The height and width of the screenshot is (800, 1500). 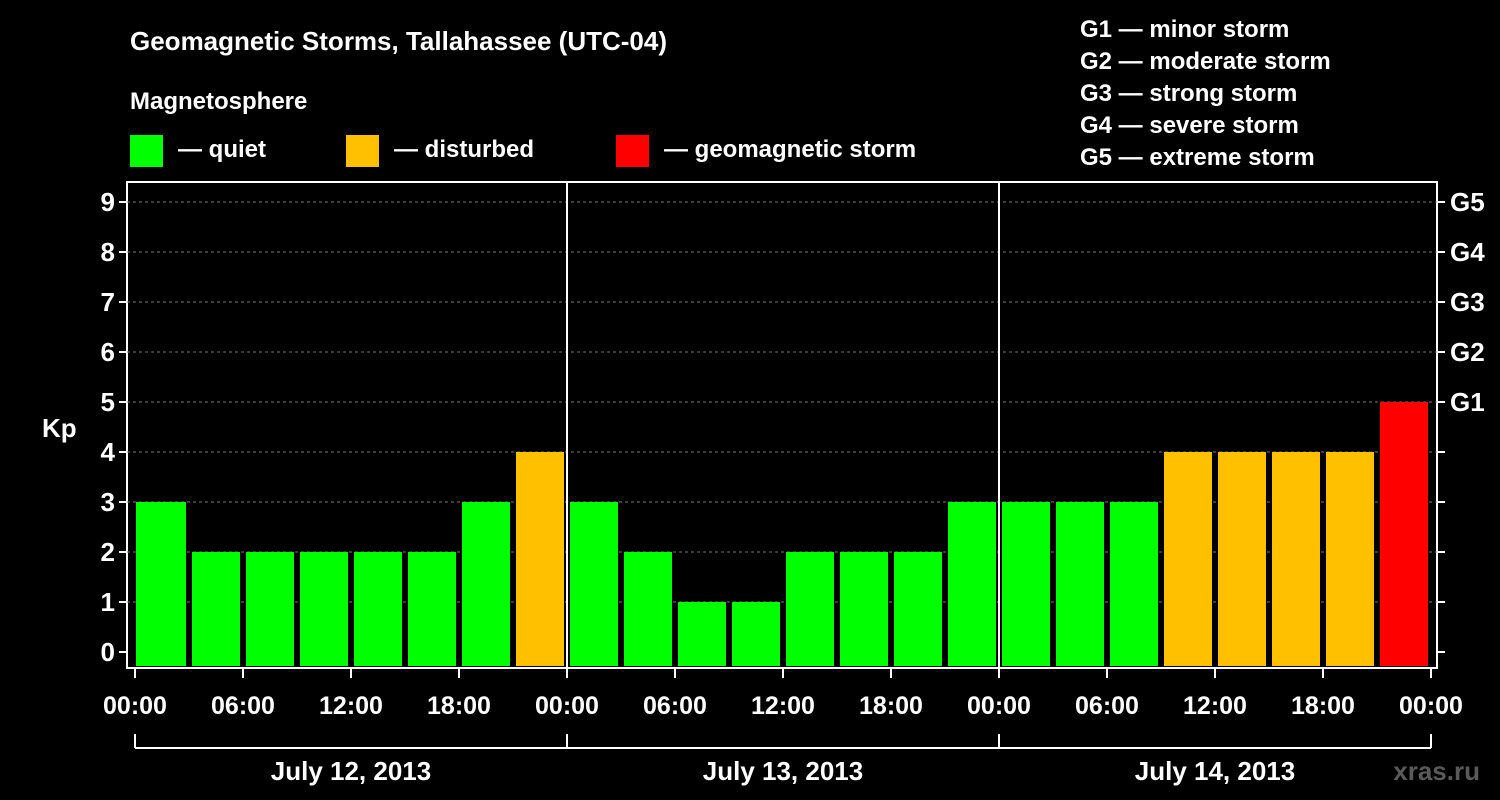 What do you see at coordinates (1467, 252) in the screenshot?
I see `right-tick-label: G4` at bounding box center [1467, 252].